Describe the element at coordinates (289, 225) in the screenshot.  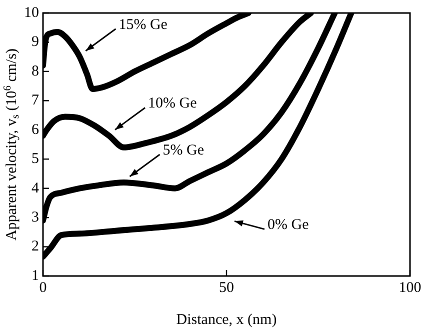
I see `annotation: 0% Ge` at that location.